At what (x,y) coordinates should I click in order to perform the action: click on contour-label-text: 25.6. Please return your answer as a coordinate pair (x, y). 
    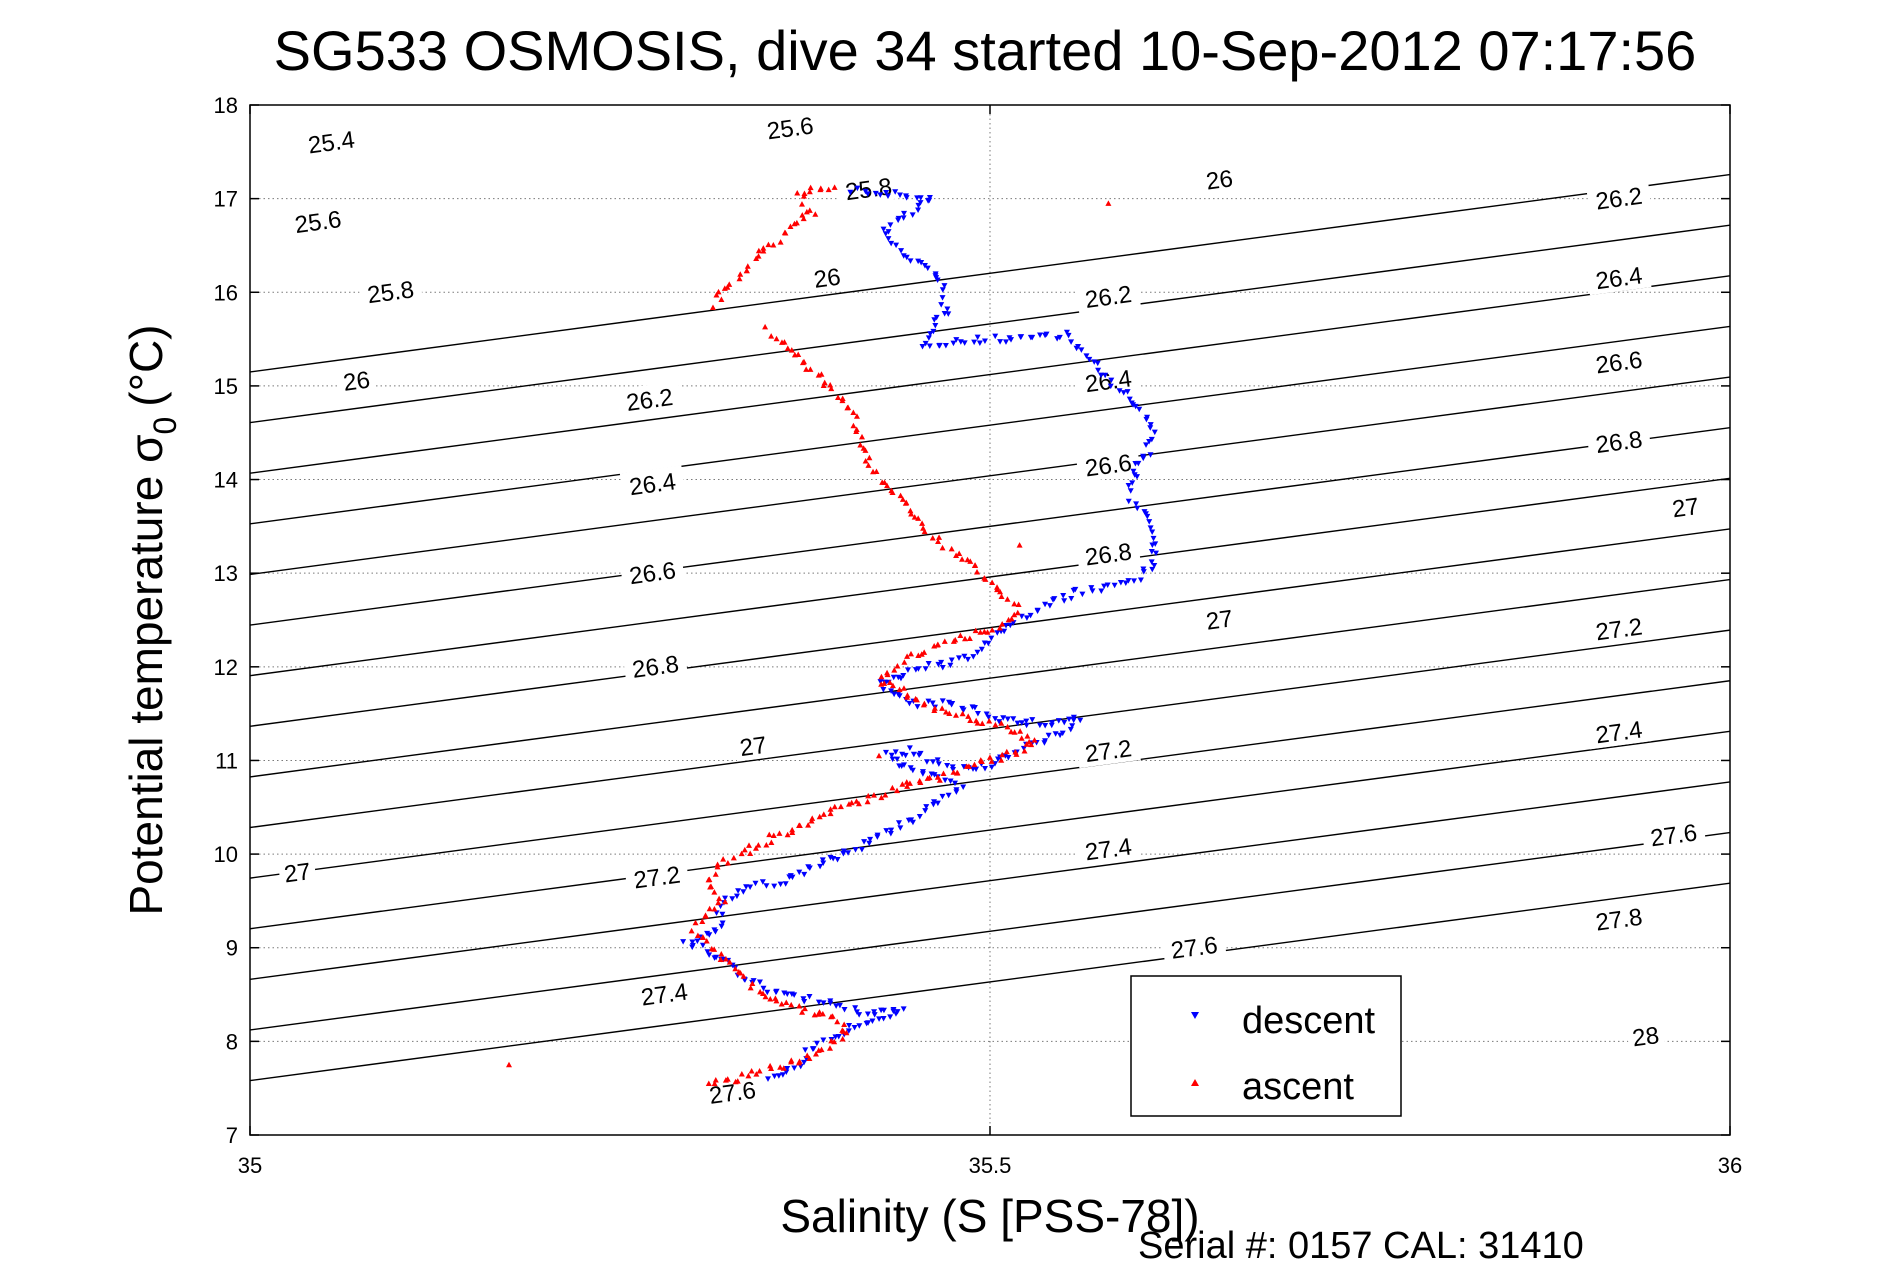
    Looking at the image, I should click on (318, 222).